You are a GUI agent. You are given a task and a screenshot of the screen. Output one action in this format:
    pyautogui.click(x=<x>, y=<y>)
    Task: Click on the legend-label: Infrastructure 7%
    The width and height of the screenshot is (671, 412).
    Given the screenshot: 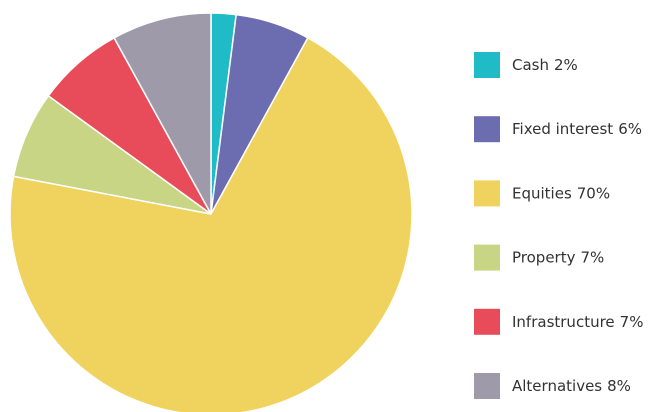 What is the action you would take?
    pyautogui.click(x=577, y=321)
    